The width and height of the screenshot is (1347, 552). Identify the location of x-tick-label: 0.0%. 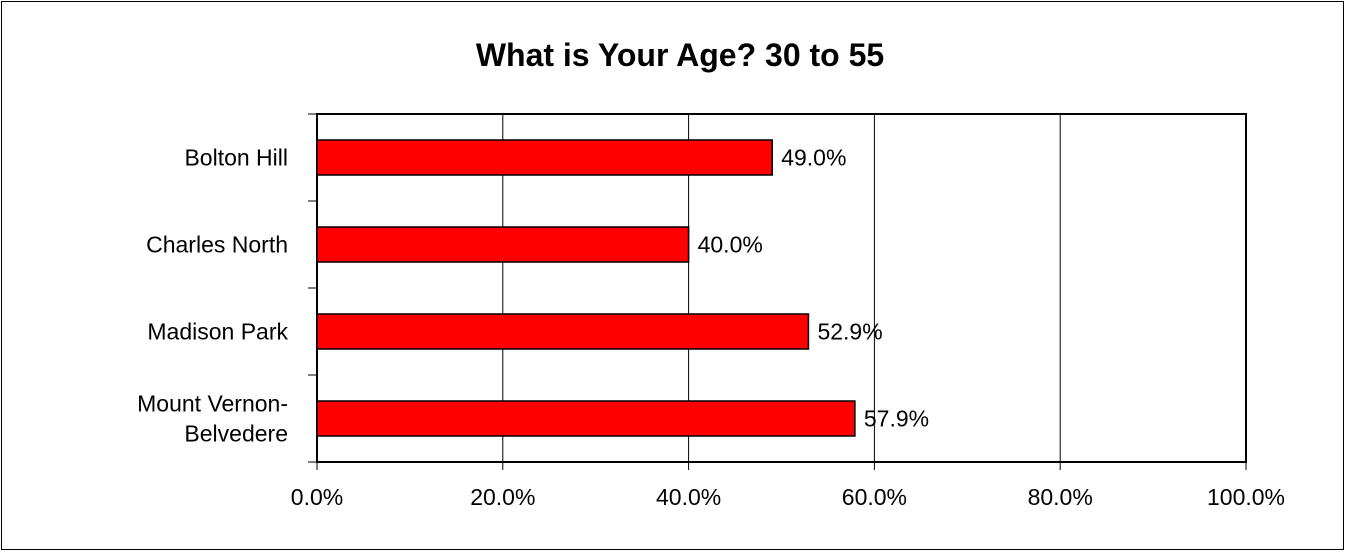
(317, 497).